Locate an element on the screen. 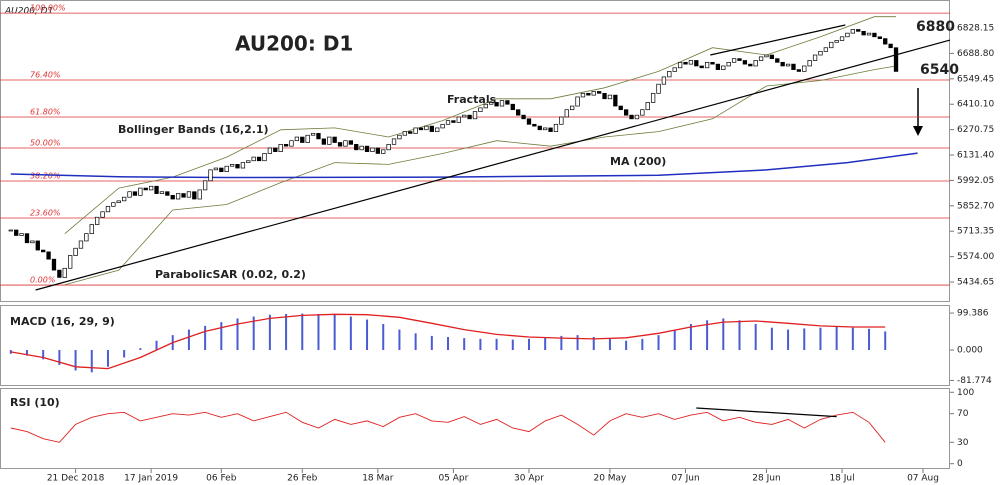  x-tick-label: 07 Aug is located at coordinates (923, 479).